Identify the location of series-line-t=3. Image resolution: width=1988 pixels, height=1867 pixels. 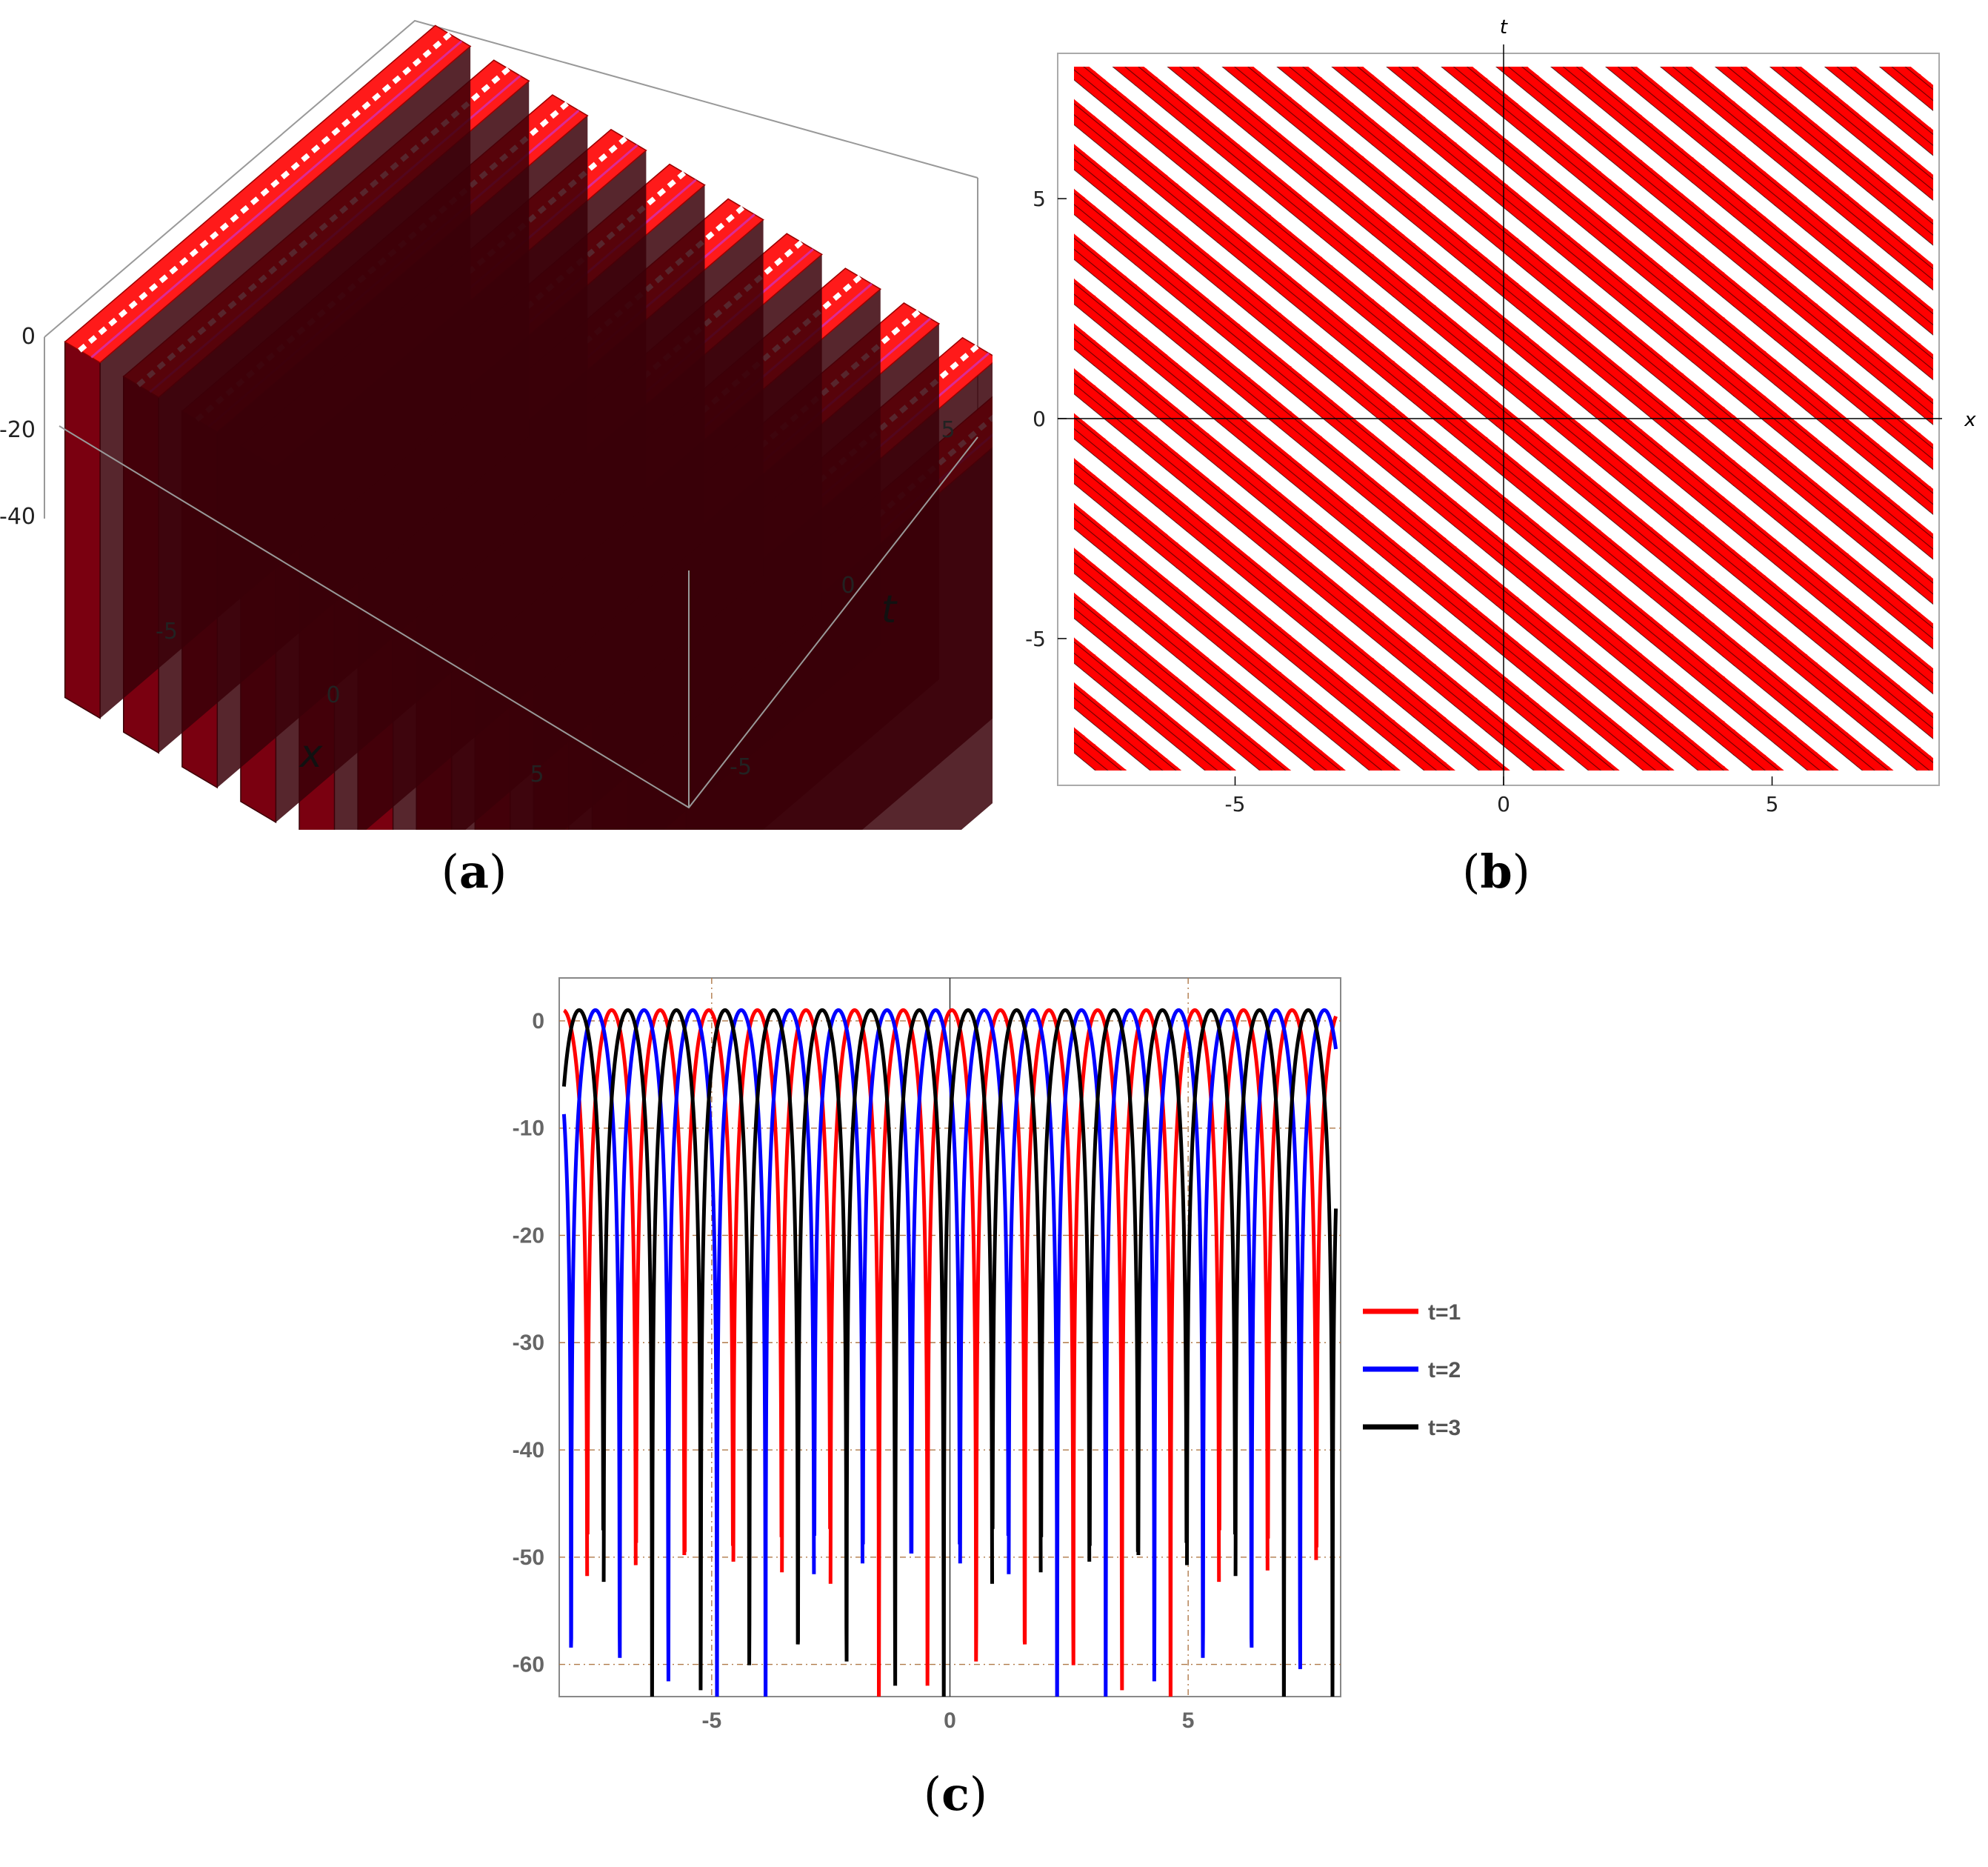
(949, 1352).